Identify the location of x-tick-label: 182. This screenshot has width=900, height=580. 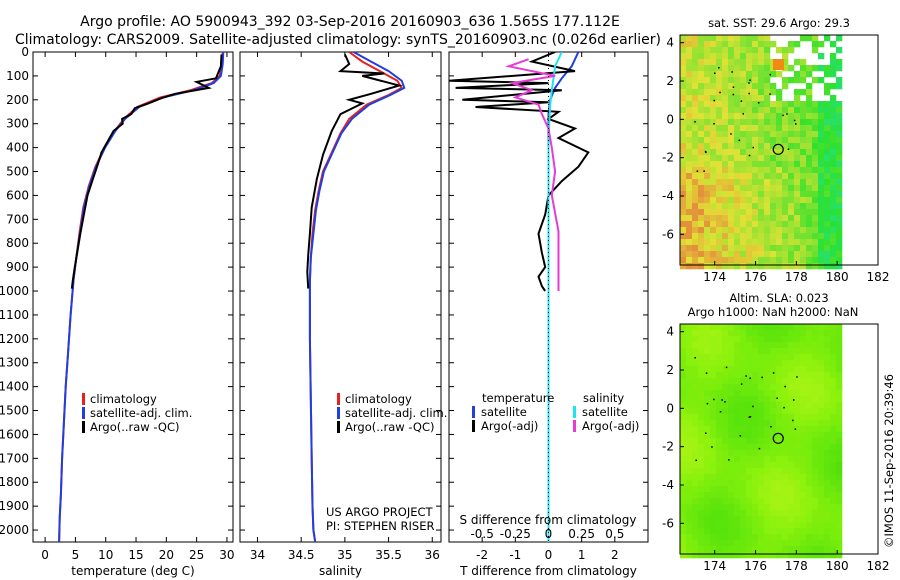
(878, 566).